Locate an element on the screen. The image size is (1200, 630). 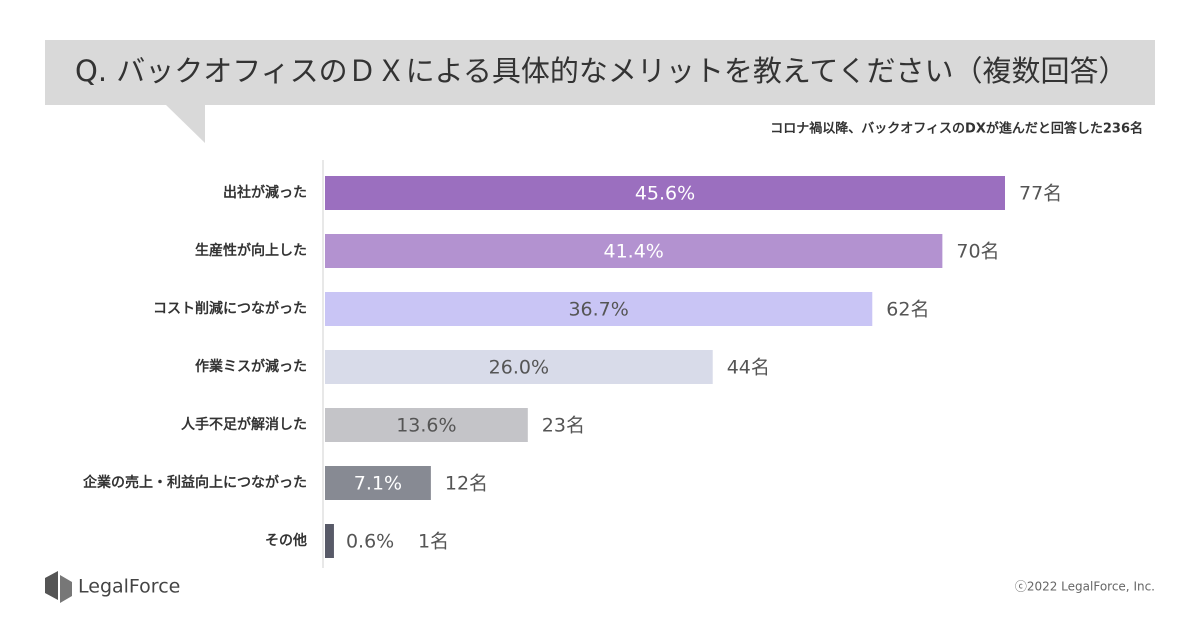
title-tail is located at coordinates (185, 123).